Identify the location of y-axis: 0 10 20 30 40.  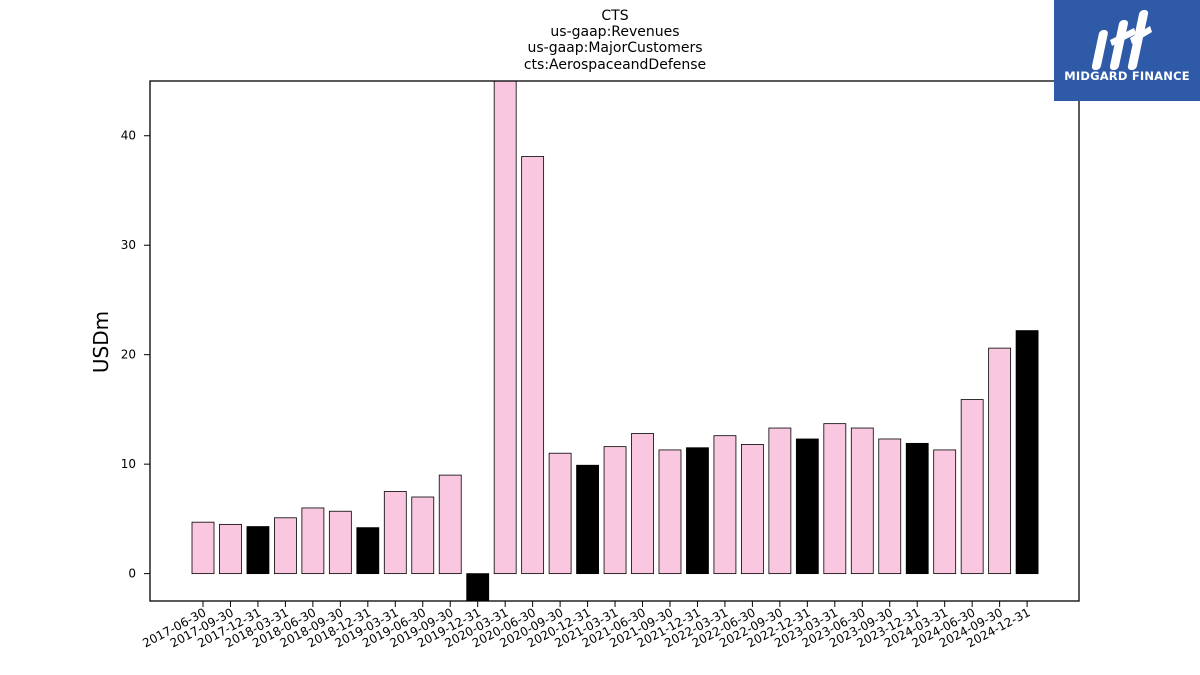
(135, 355).